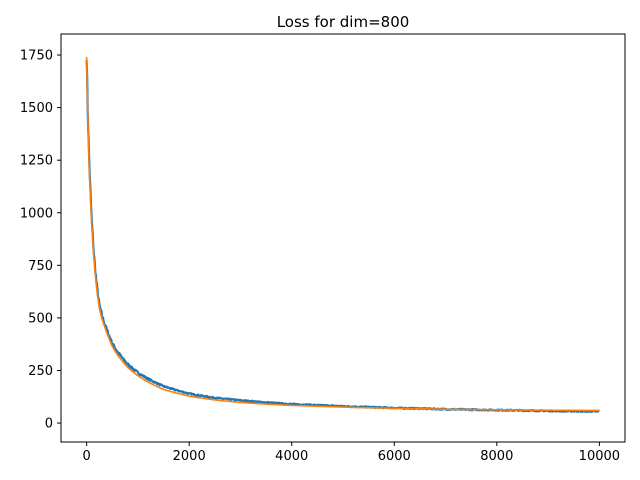 The image size is (640, 480). Describe the element at coordinates (394, 456) in the screenshot. I see `x-tick-label: 6000` at that location.